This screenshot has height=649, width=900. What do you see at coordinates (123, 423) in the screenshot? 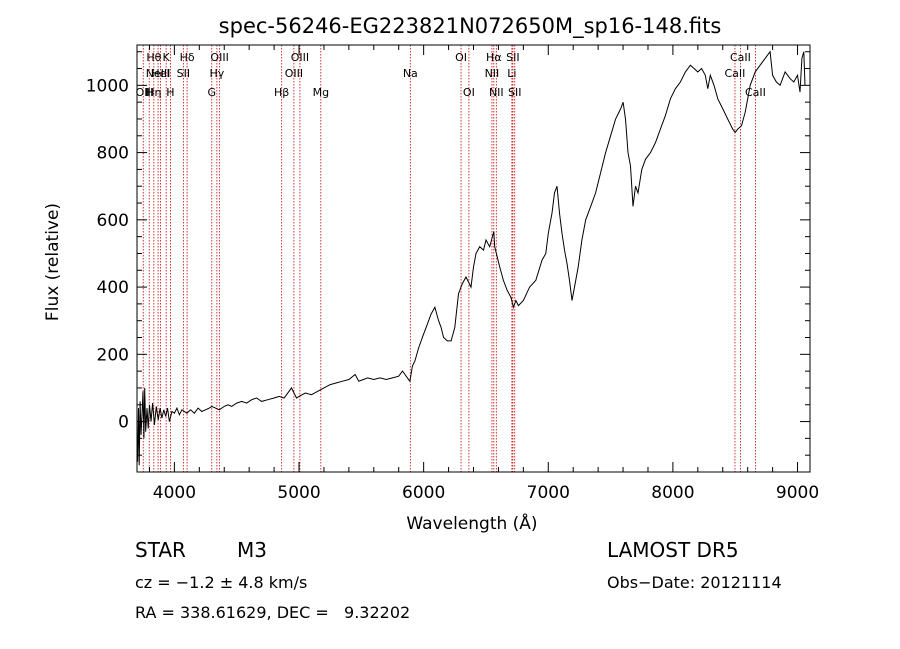
I see `y-tick-label: 0` at bounding box center [123, 423].